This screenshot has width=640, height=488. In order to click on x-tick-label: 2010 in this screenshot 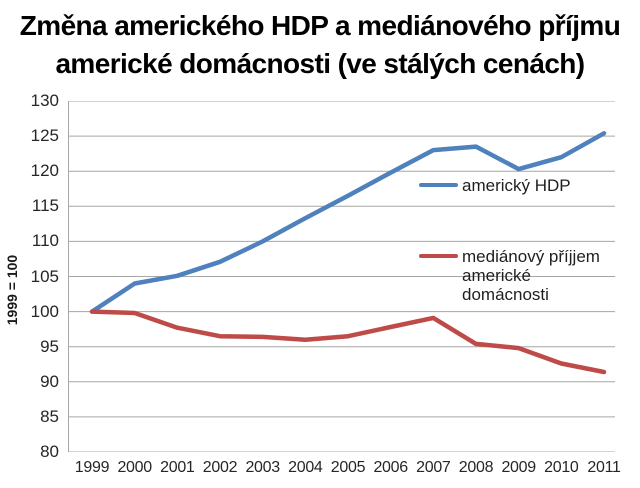, I will do `click(561, 467)`.